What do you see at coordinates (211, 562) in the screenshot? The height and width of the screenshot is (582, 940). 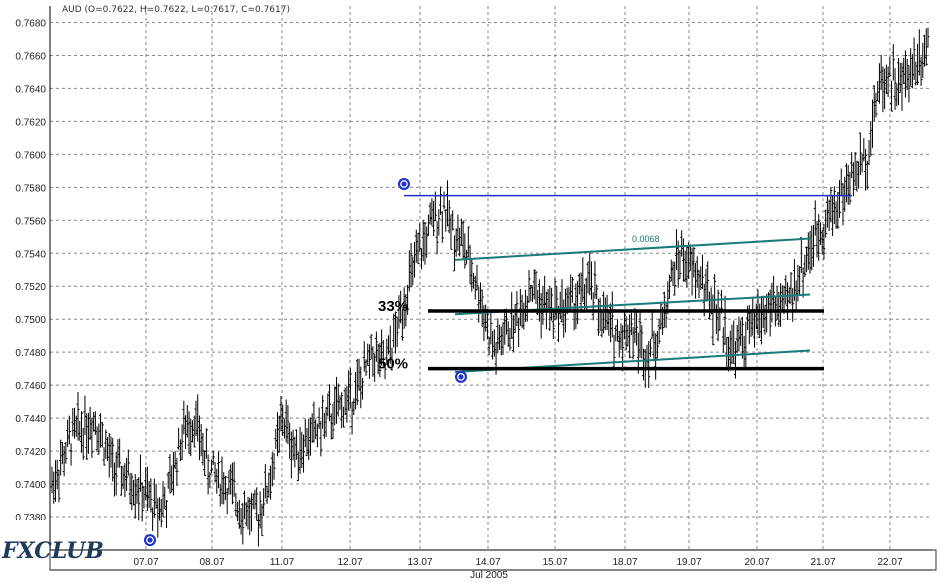 I see `x-tick-label: 08.07` at bounding box center [211, 562].